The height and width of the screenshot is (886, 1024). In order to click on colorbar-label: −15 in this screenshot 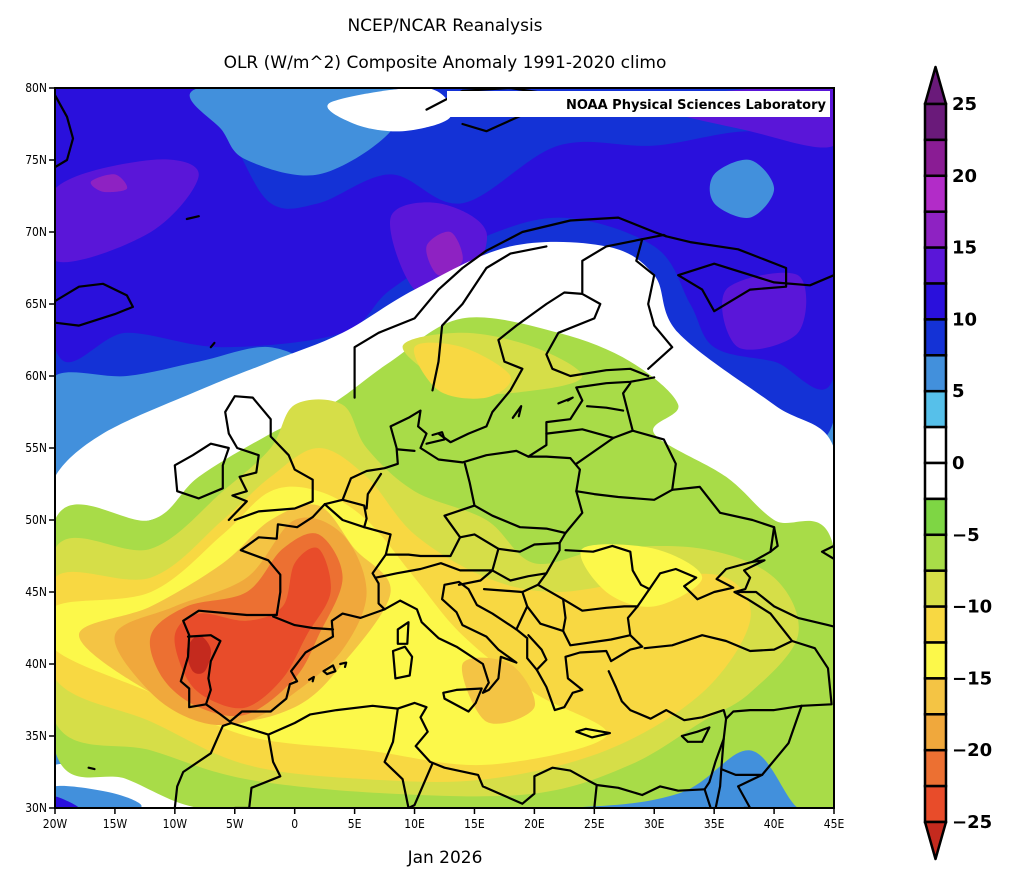, I will do `click(972, 678)`.